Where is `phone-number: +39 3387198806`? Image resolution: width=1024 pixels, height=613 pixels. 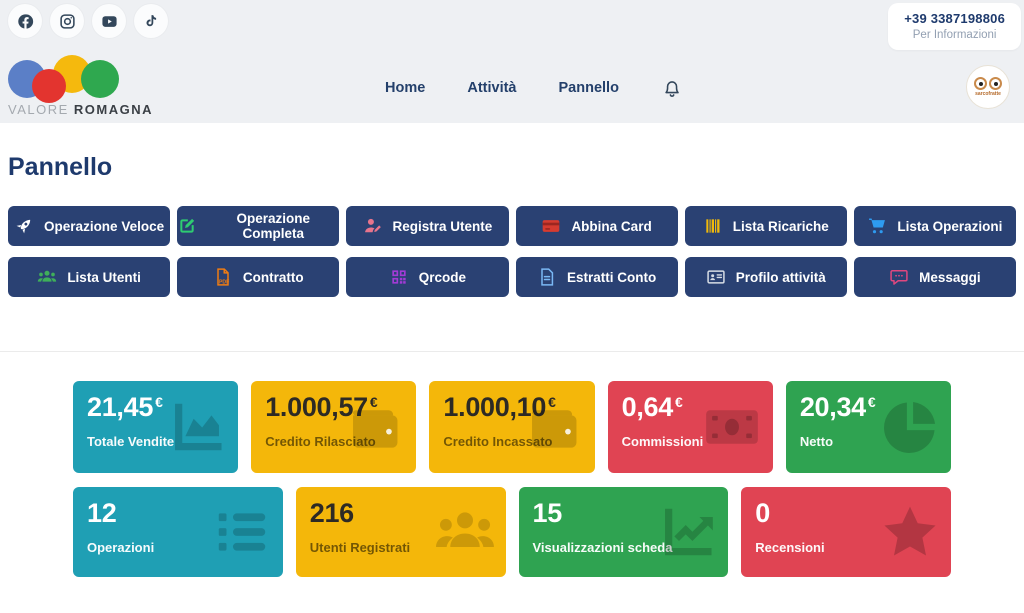
phone-number: +39 3387198806 is located at coordinates (954, 18).